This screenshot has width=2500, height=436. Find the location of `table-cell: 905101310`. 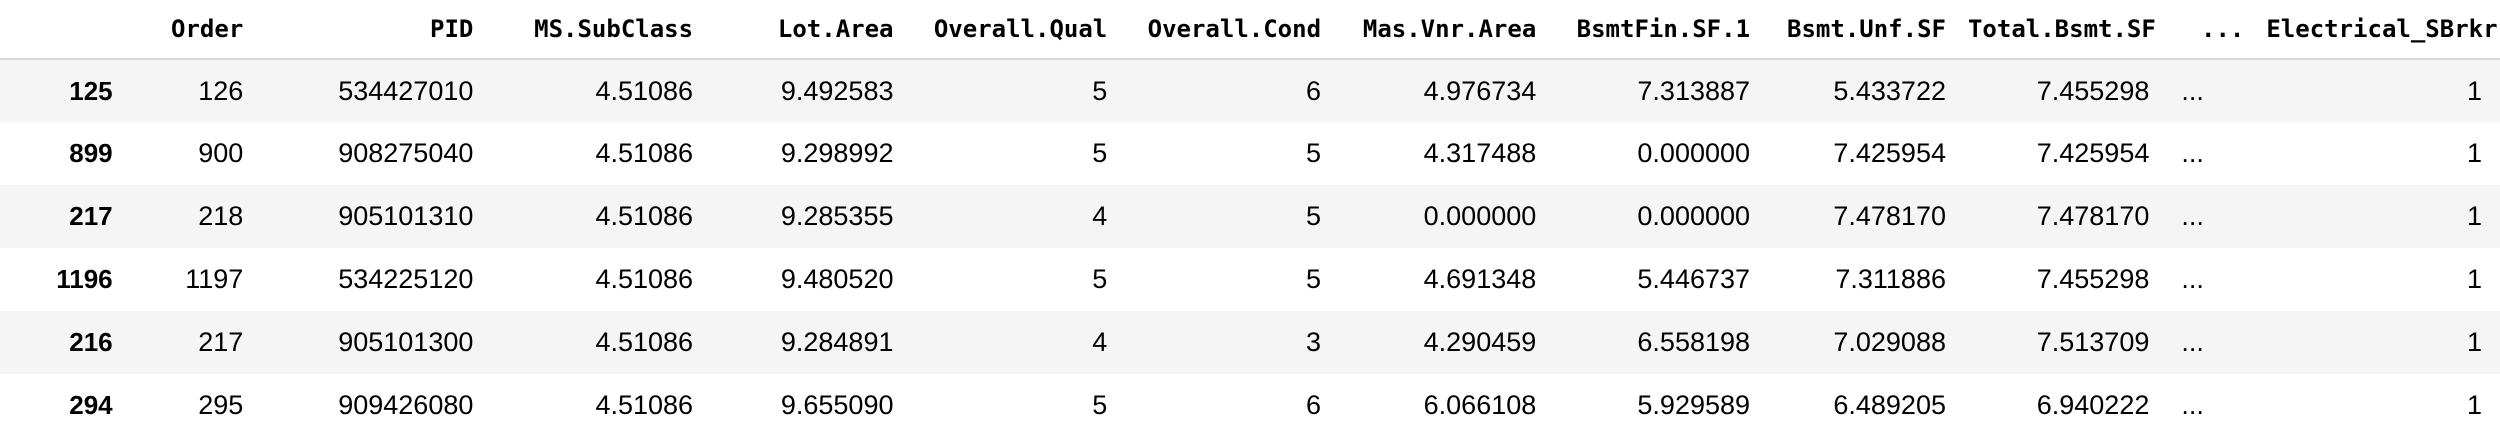

table-cell: 905101310 is located at coordinates (406, 216).